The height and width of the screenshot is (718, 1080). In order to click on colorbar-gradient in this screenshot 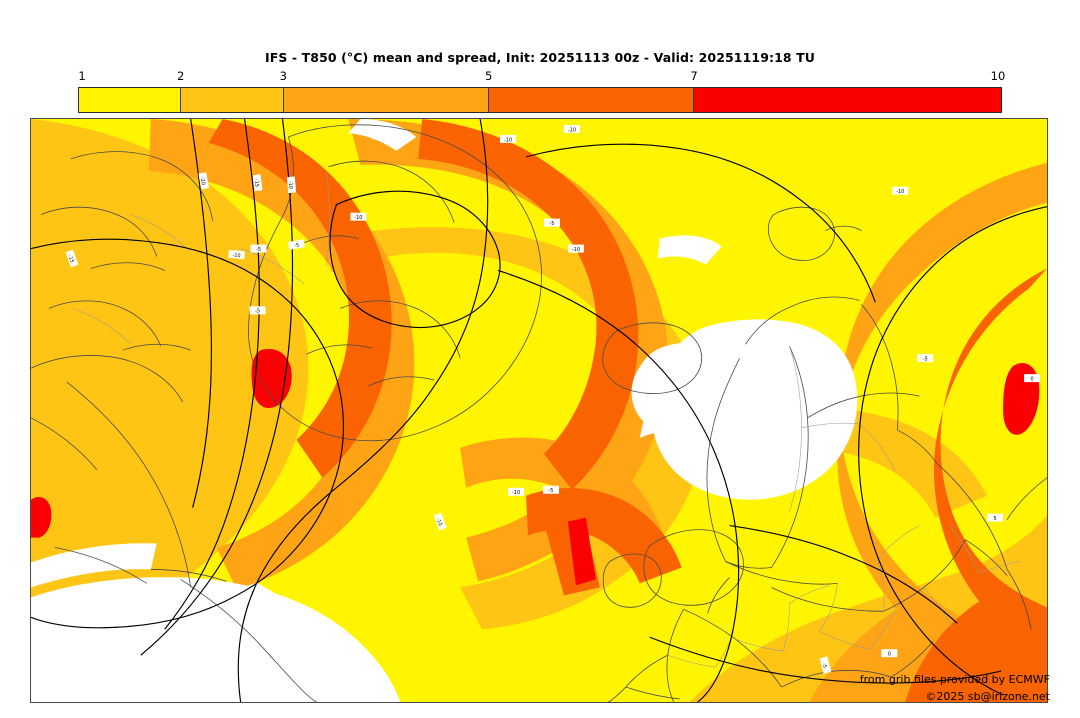, I will do `click(540, 100)`.